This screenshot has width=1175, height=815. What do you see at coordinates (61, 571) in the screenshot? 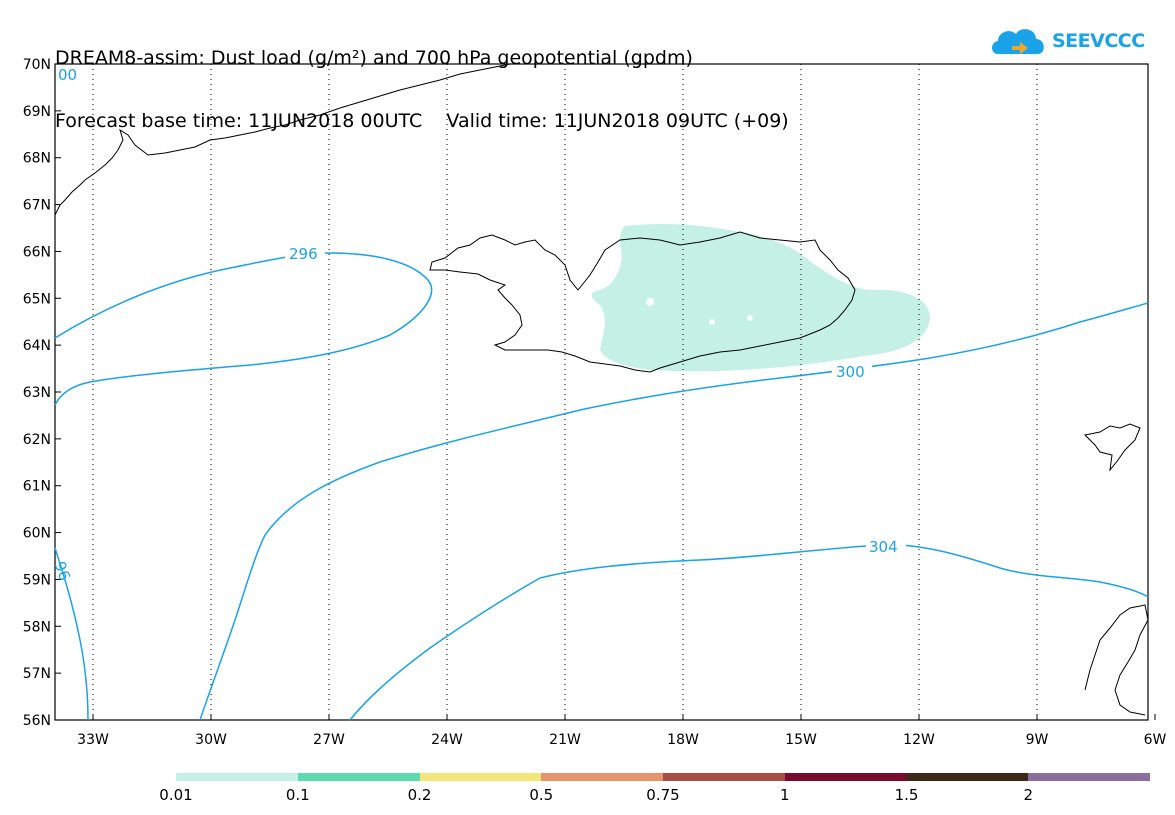
I see `contour-label-96: 96` at bounding box center [61, 571].